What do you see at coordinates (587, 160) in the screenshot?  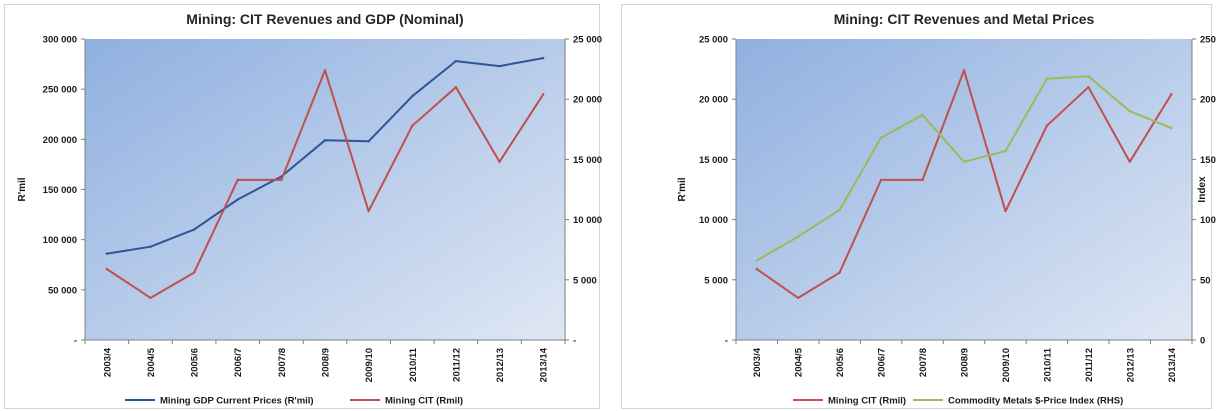 I see `y2-tick-label: 15 000` at bounding box center [587, 160].